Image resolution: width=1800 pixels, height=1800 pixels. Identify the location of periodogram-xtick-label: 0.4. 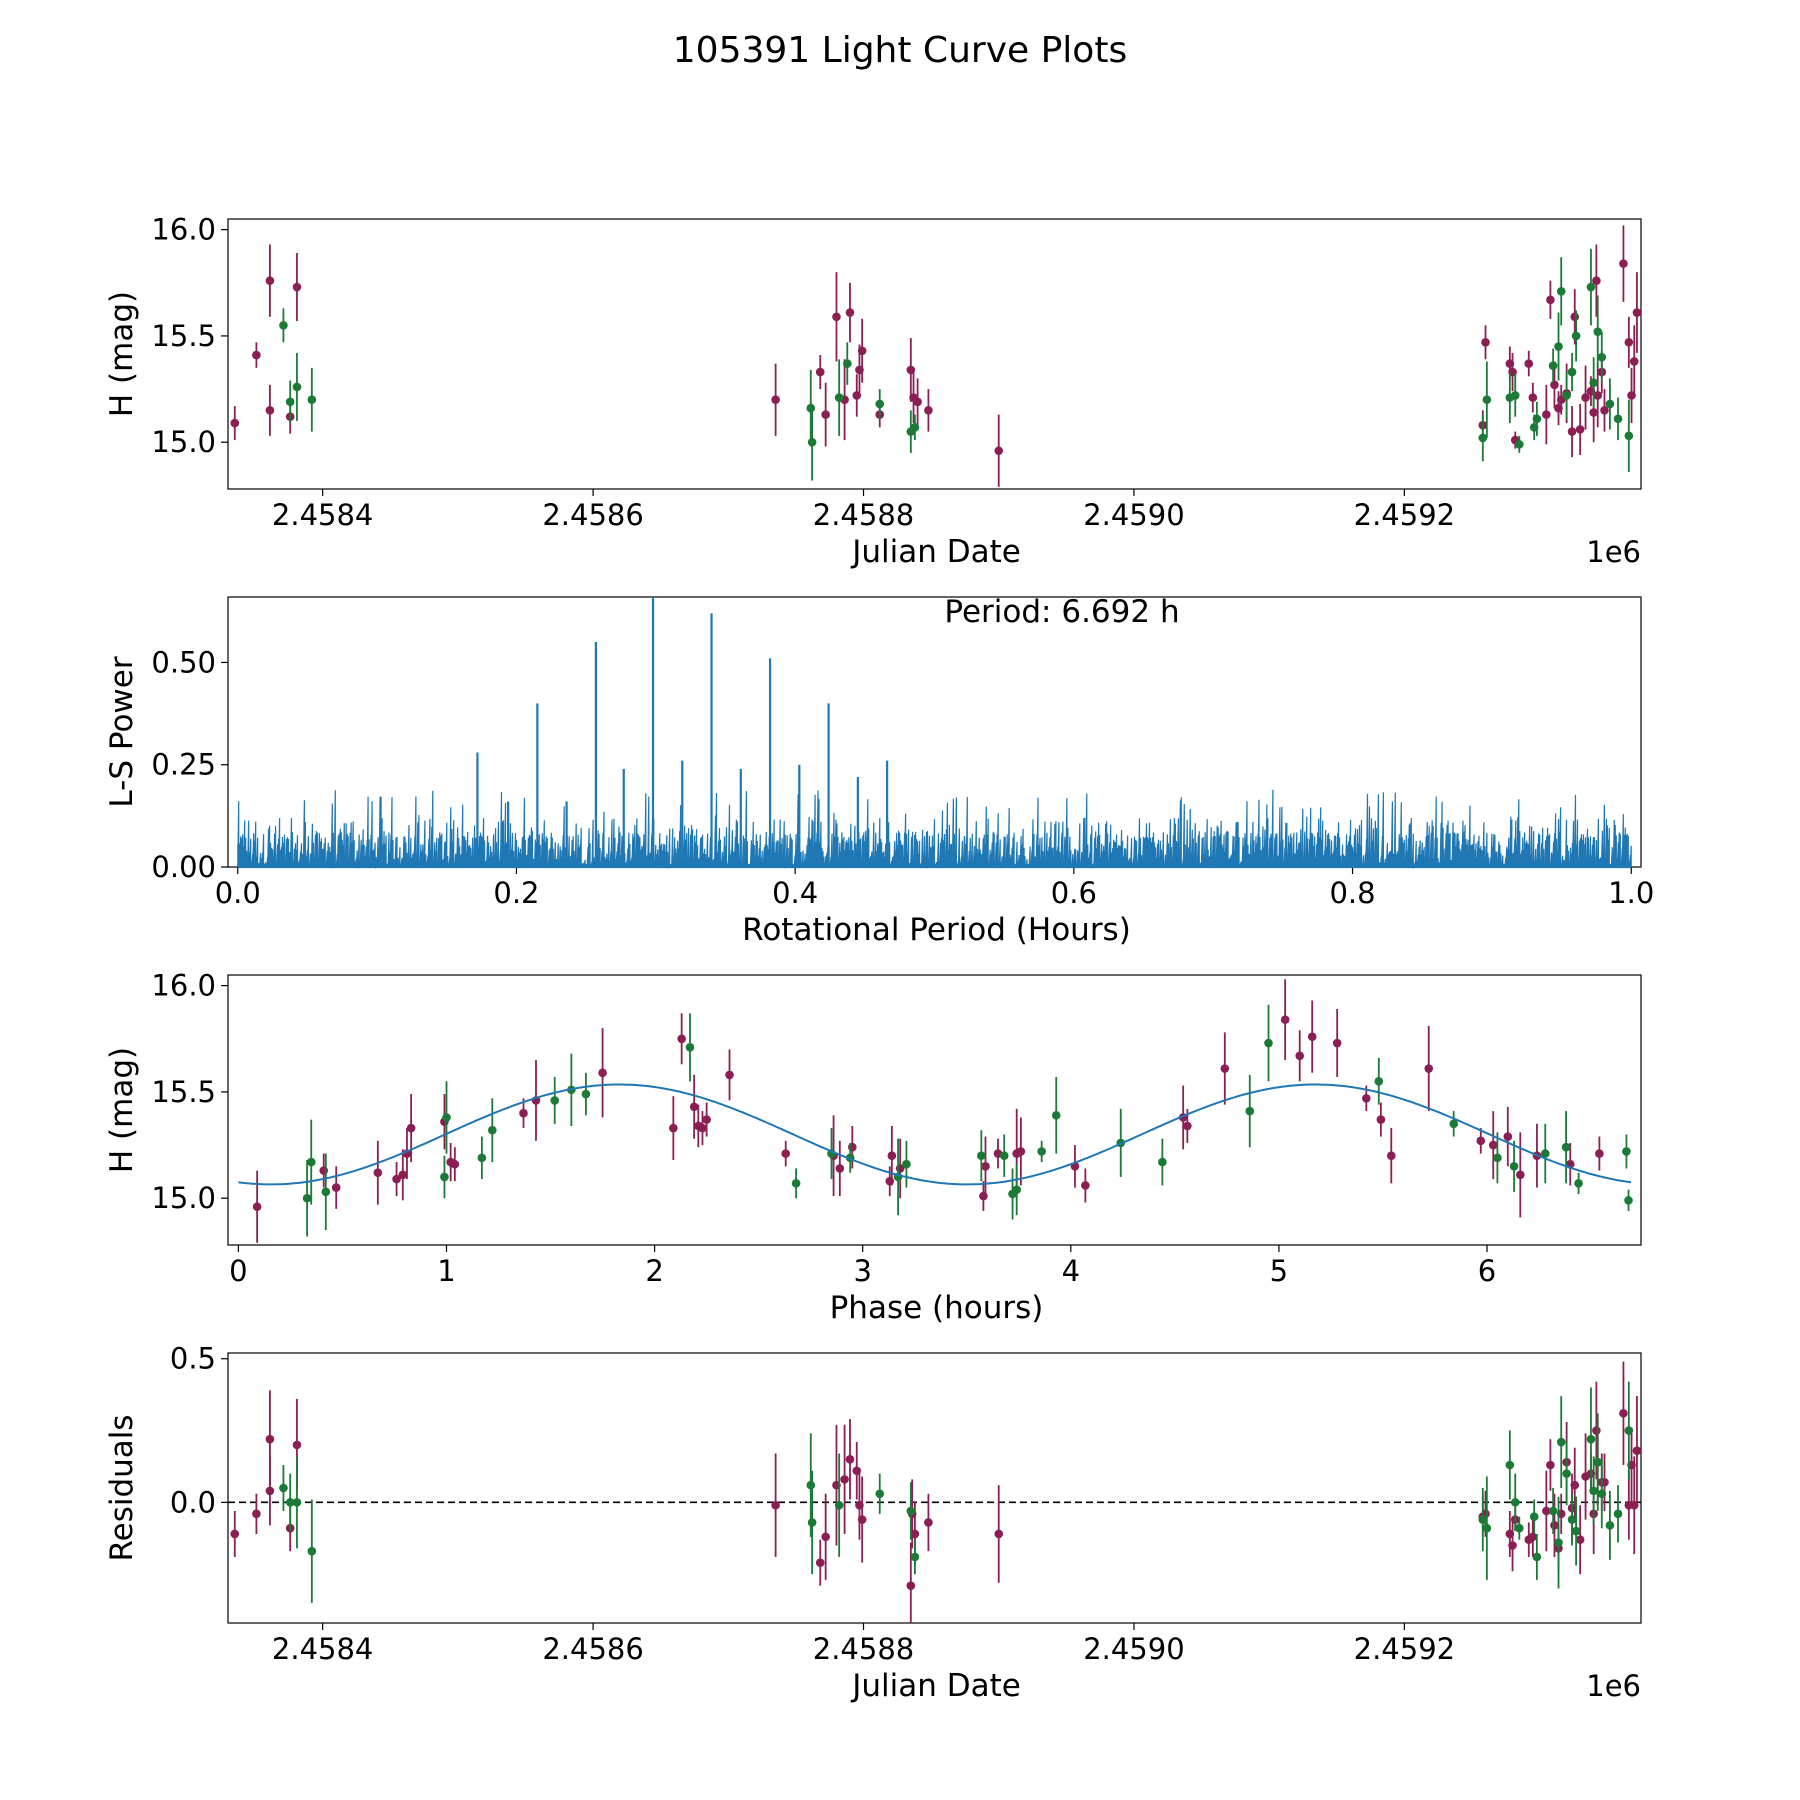
(795, 893).